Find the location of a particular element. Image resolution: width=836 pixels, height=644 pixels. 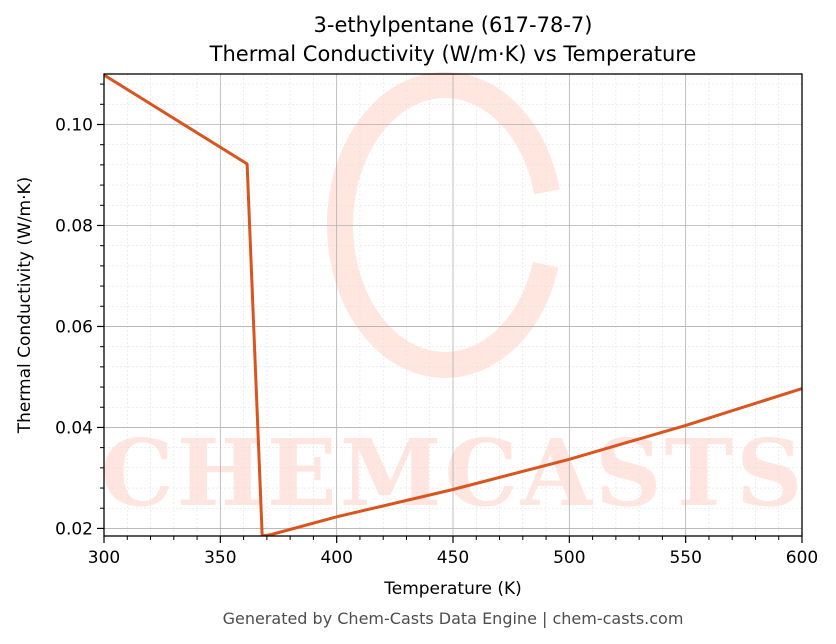

x-tick-label: 450 is located at coordinates (453, 558).